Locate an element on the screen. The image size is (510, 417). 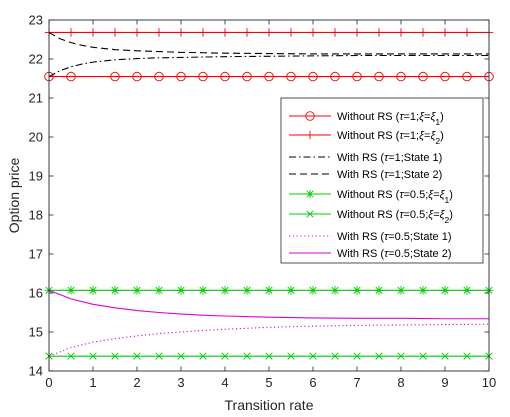
series-3-line is located at coordinates (268, 66).